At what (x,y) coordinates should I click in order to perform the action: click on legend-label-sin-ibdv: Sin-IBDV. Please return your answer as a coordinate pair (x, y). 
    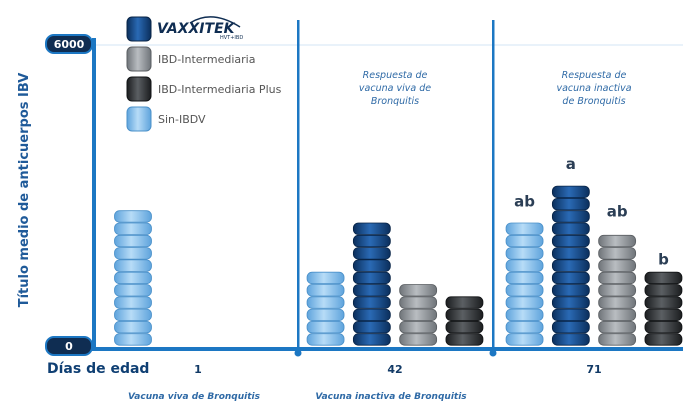
    Looking at the image, I should click on (182, 119).